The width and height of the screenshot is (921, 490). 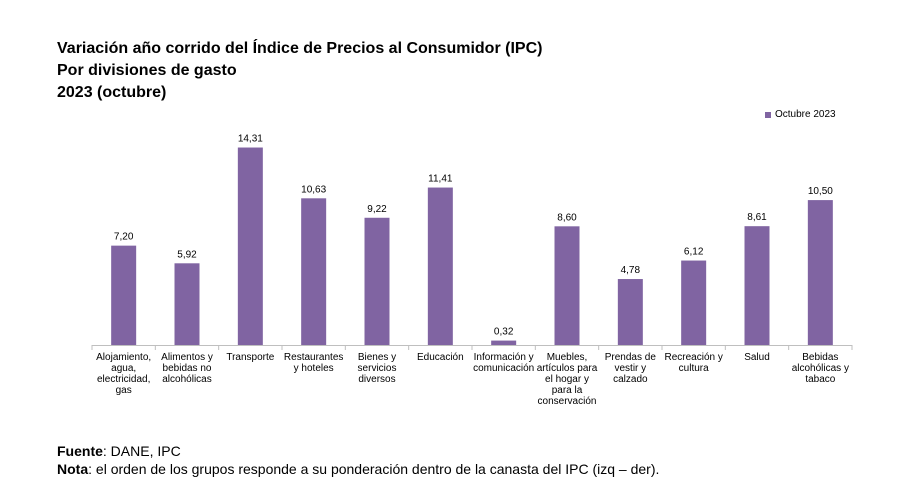 I want to click on category-label-line: Muebles,, so click(x=567, y=357).